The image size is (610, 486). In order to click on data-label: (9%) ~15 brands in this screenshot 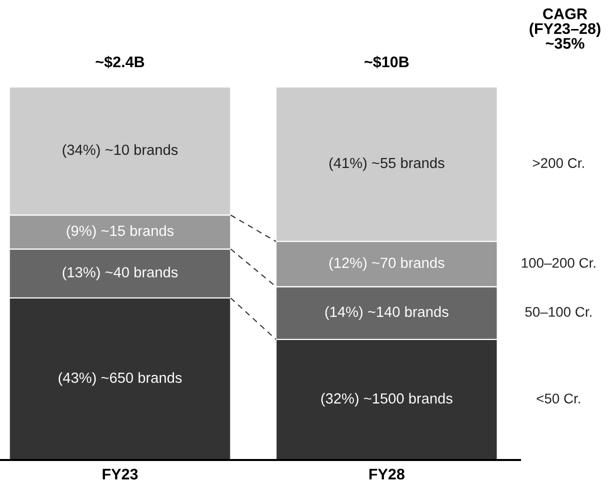, I will do `click(120, 232)`.